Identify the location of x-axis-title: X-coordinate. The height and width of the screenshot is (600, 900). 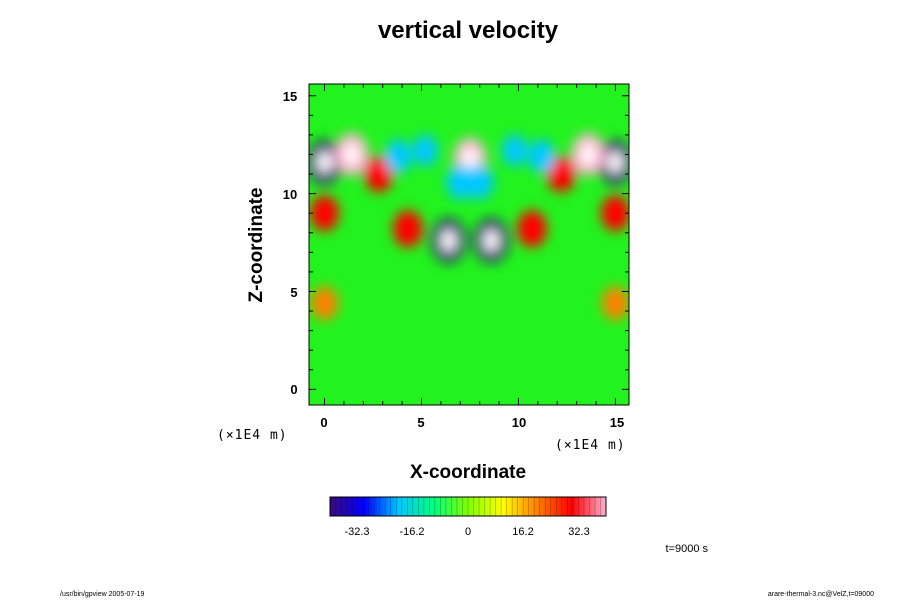
(468, 472).